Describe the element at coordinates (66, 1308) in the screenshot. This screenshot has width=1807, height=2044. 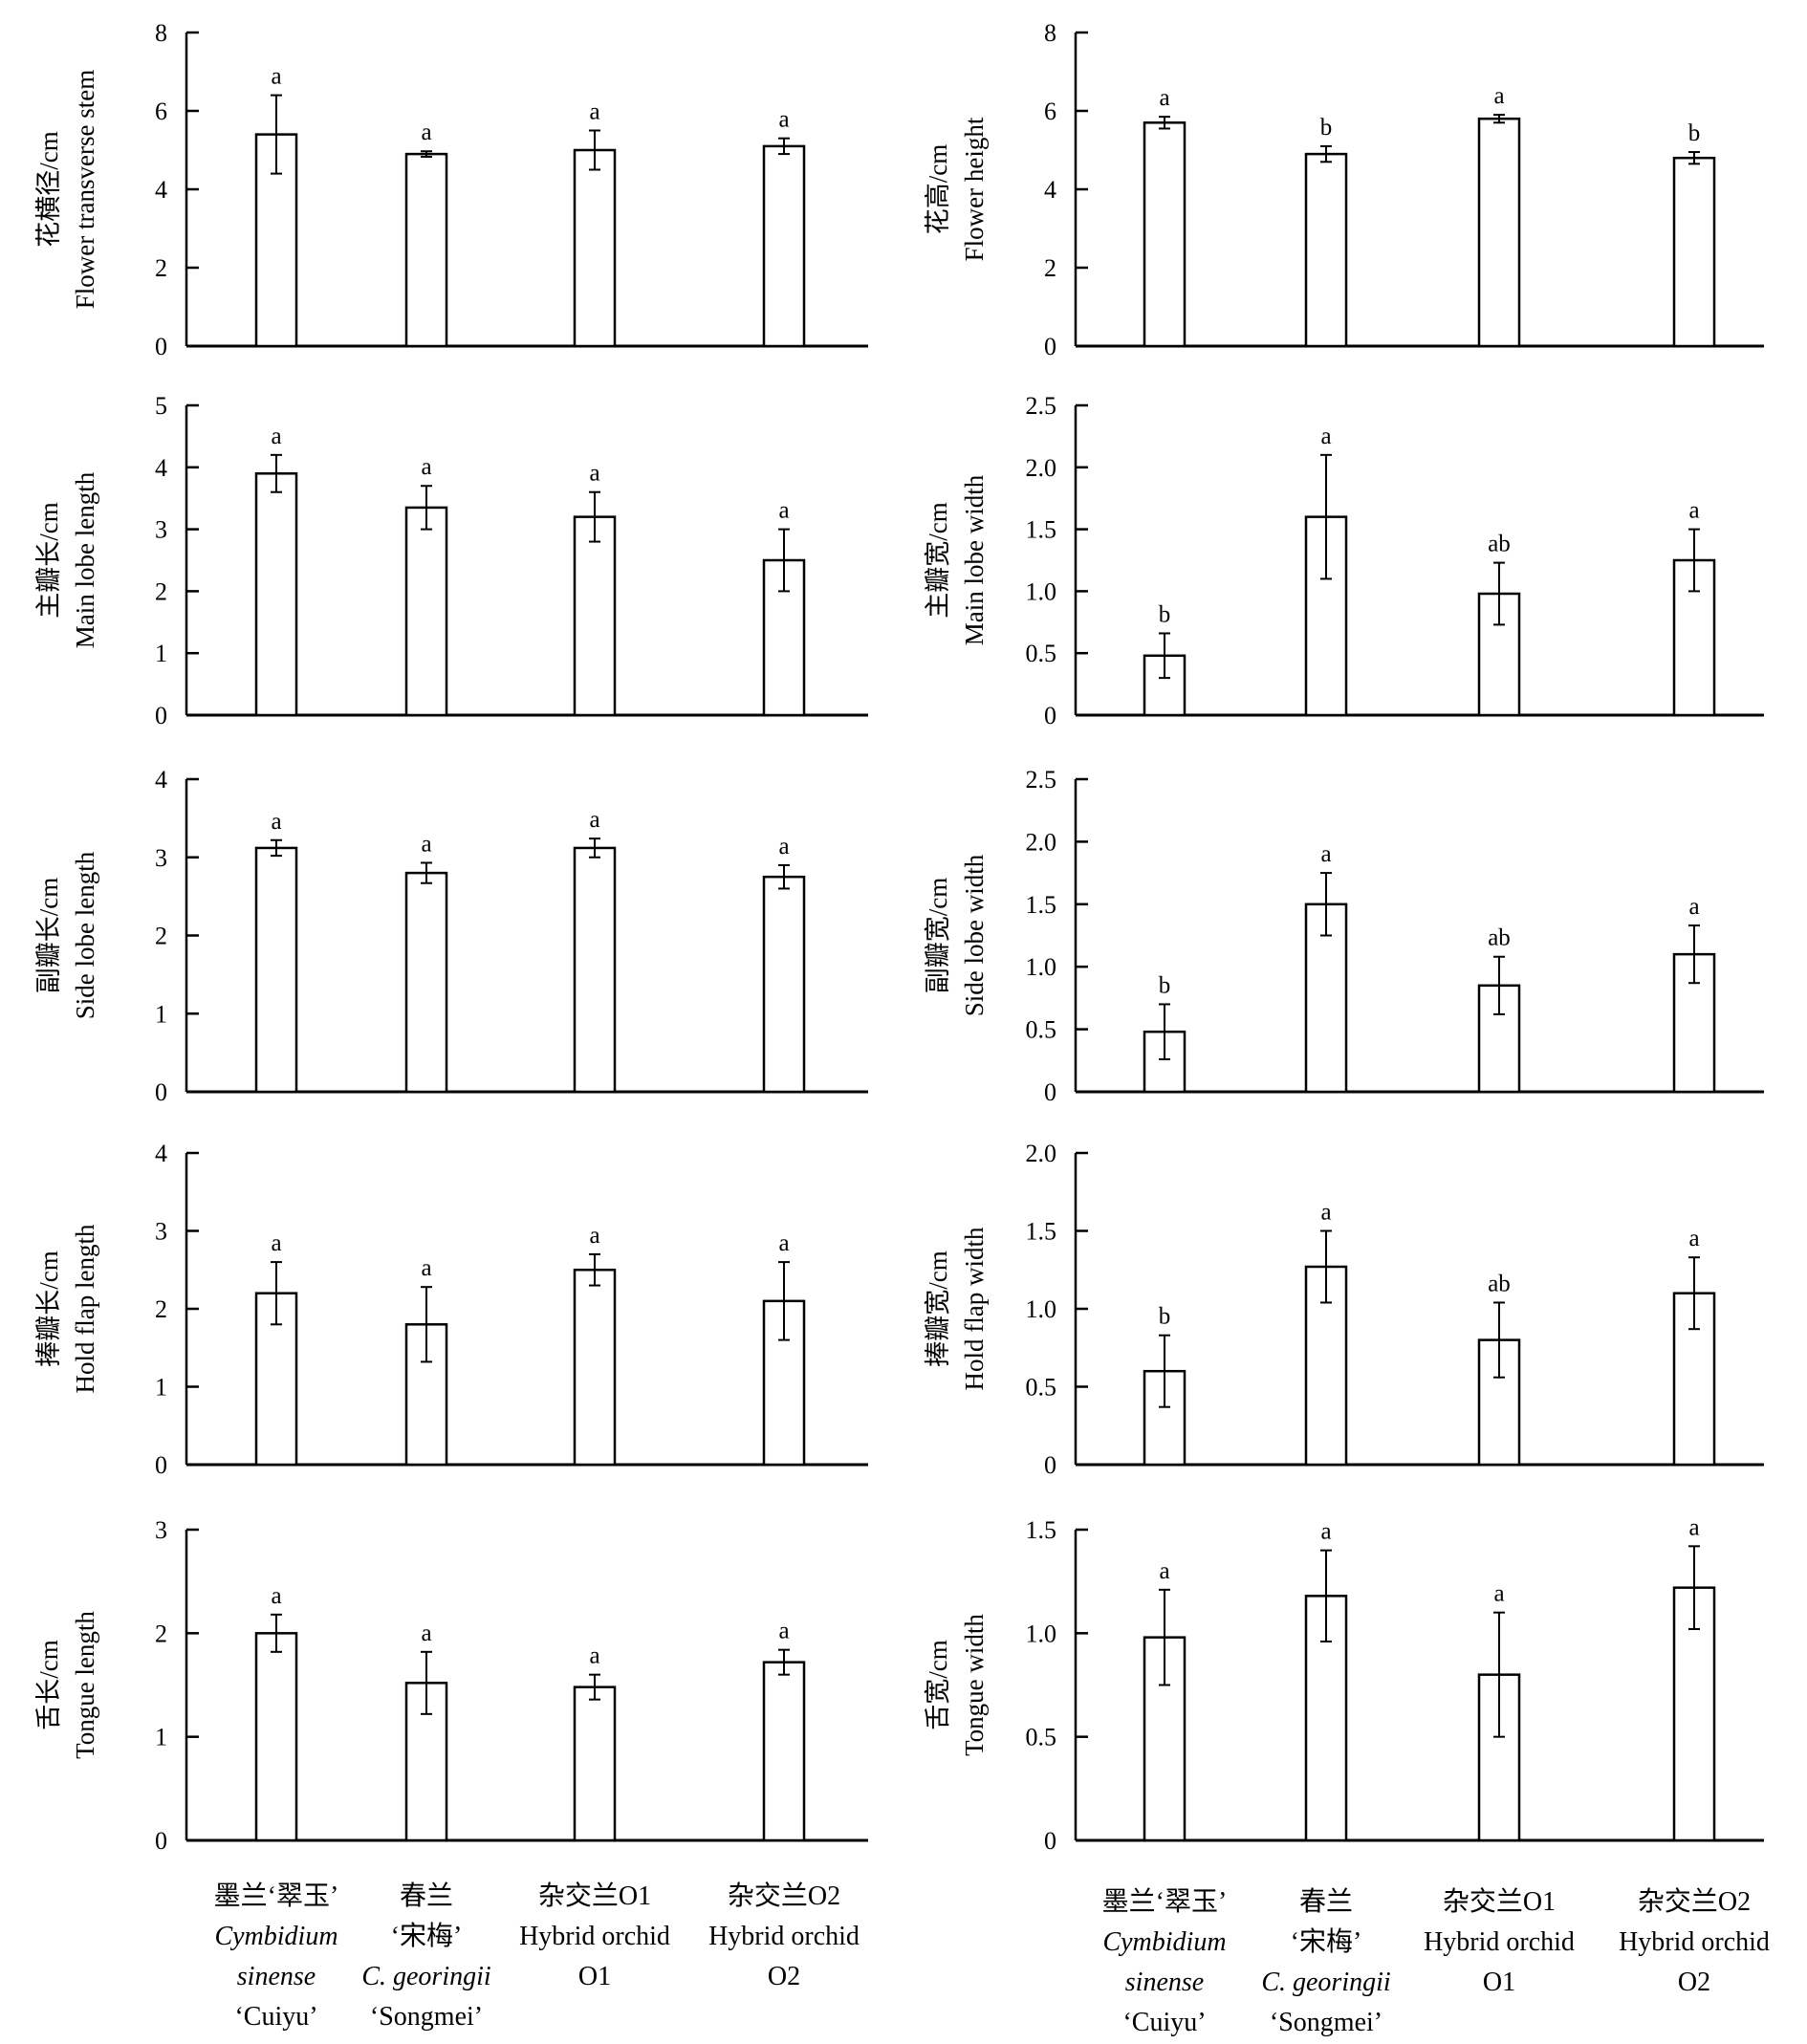
I see `y-axis-title: 捧瓣长/cm Hold flap length` at that location.